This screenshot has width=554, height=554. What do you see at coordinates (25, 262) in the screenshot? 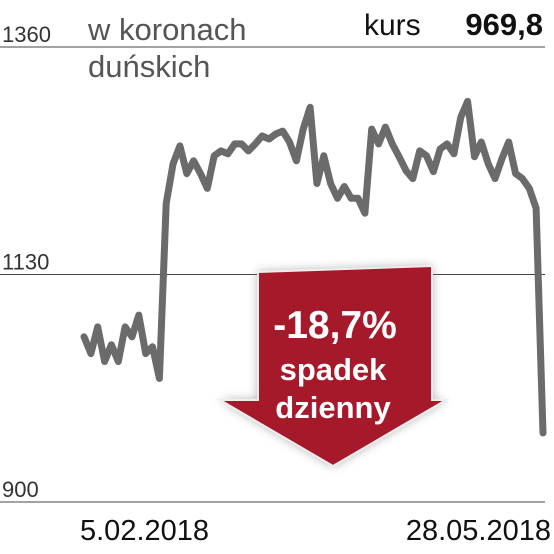
I see `y-tick-label: 1130` at bounding box center [25, 262].